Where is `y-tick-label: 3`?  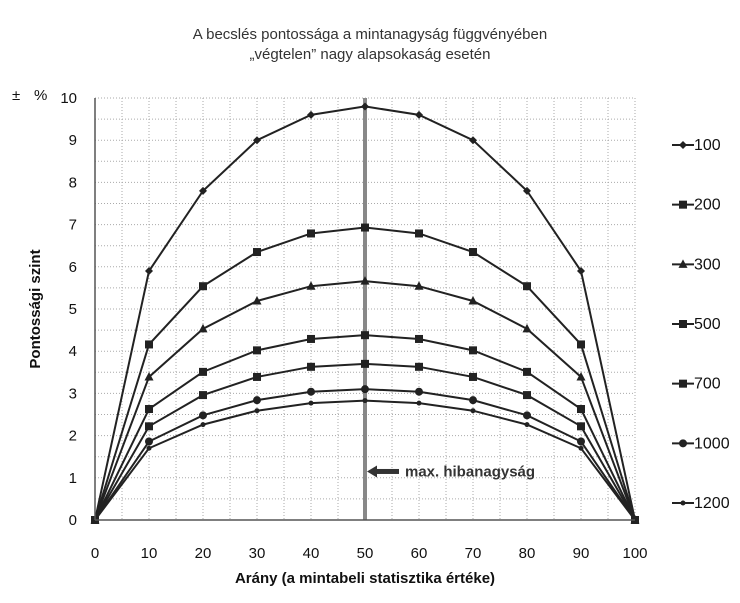 y-tick-label: 3 is located at coordinates (73, 393).